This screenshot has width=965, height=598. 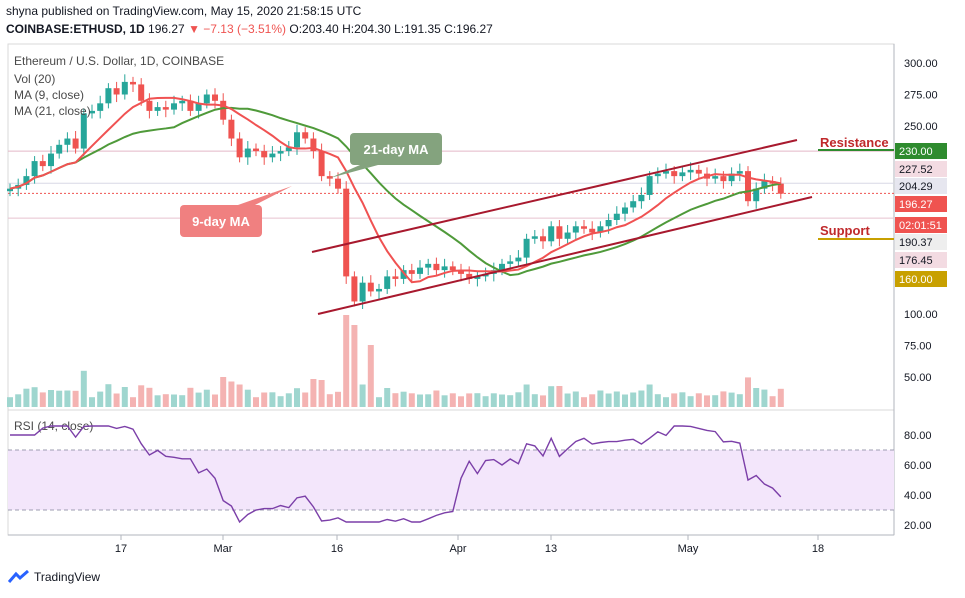 What do you see at coordinates (918, 378) in the screenshot?
I see `y-tick-label: 50.00` at bounding box center [918, 378].